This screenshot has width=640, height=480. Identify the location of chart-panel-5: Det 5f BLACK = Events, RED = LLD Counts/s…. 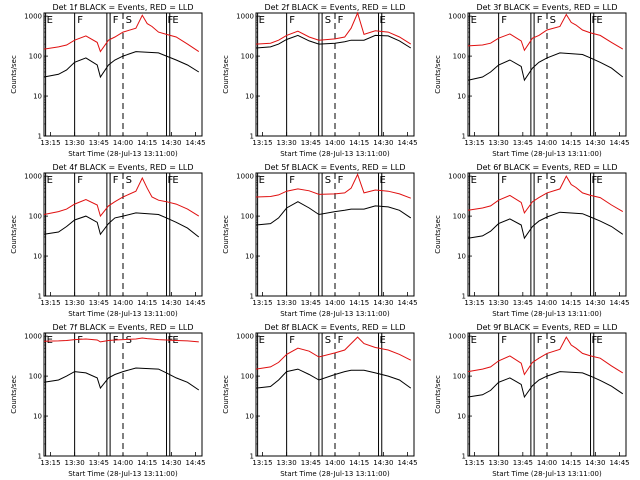
(320, 240).